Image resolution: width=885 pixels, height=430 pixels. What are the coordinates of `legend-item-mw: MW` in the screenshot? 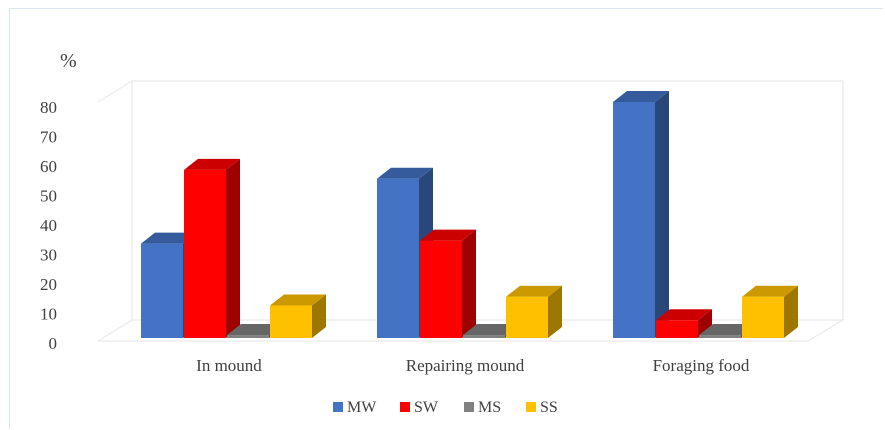 It's located at (355, 407).